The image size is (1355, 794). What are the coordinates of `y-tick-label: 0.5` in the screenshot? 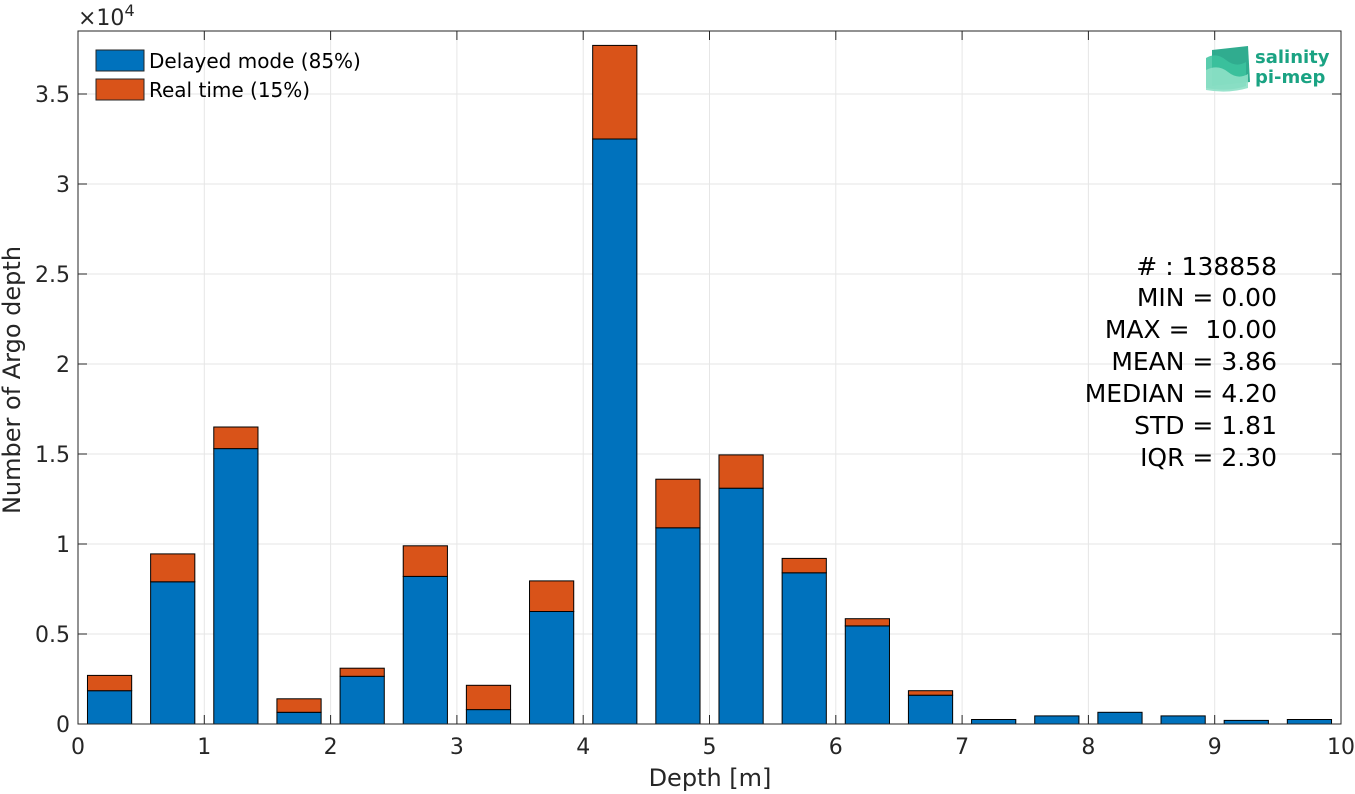 It's located at (52, 635).